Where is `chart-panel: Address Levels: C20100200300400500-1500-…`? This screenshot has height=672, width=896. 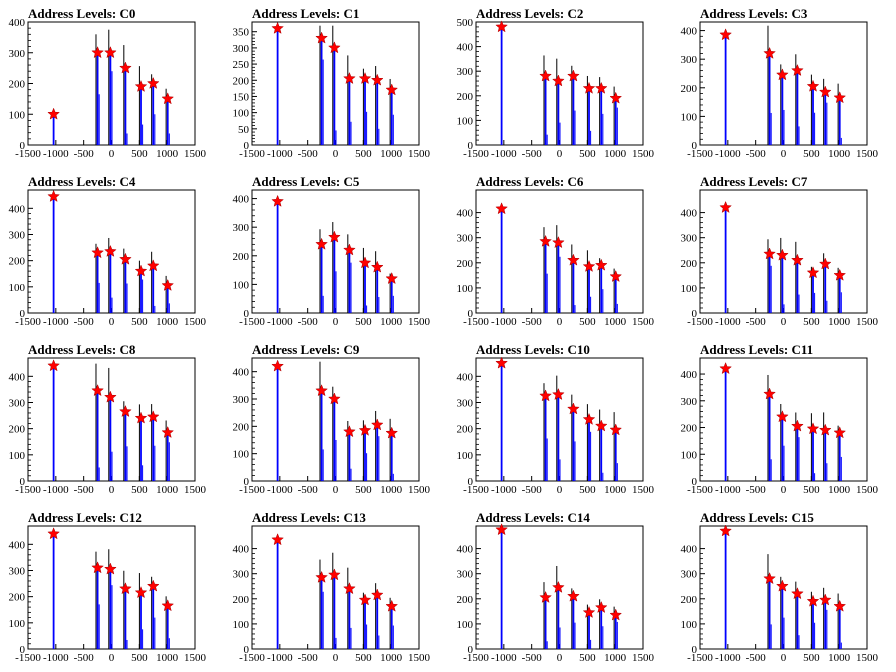 chart-panel: Address Levels: C20100200300400500-1500-… is located at coordinates (556, 83).